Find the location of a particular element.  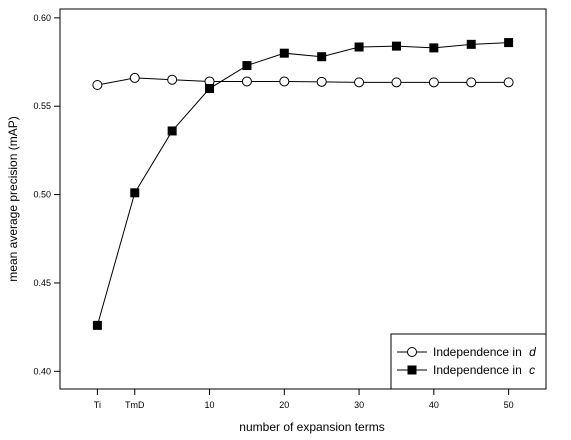

series-line is located at coordinates (303, 81).